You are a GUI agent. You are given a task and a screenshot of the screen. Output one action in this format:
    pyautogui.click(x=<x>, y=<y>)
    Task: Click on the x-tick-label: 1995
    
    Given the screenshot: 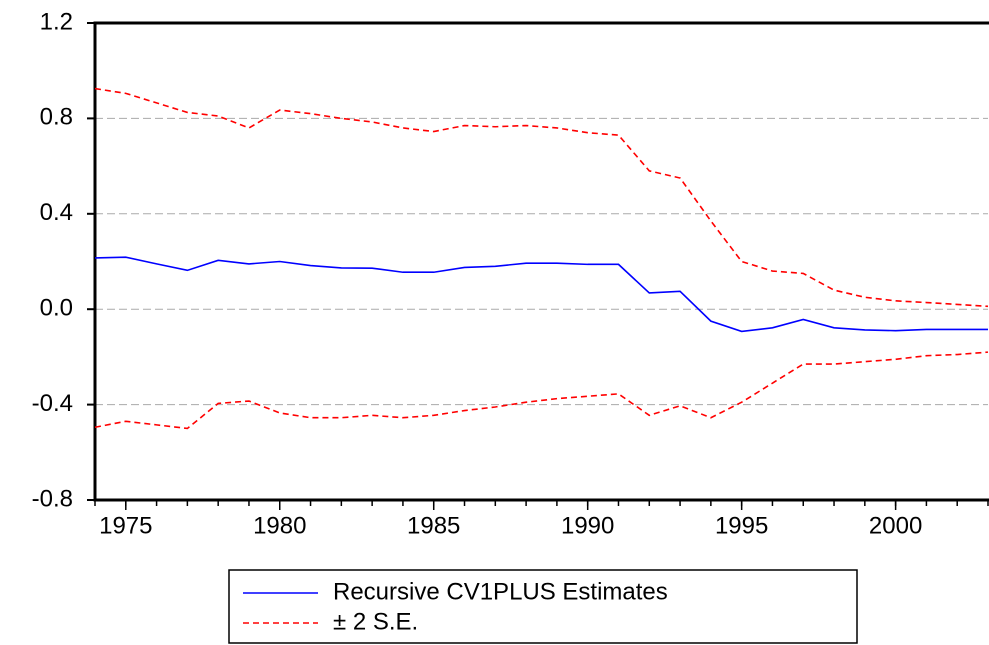 What is the action you would take?
    pyautogui.click(x=741, y=525)
    